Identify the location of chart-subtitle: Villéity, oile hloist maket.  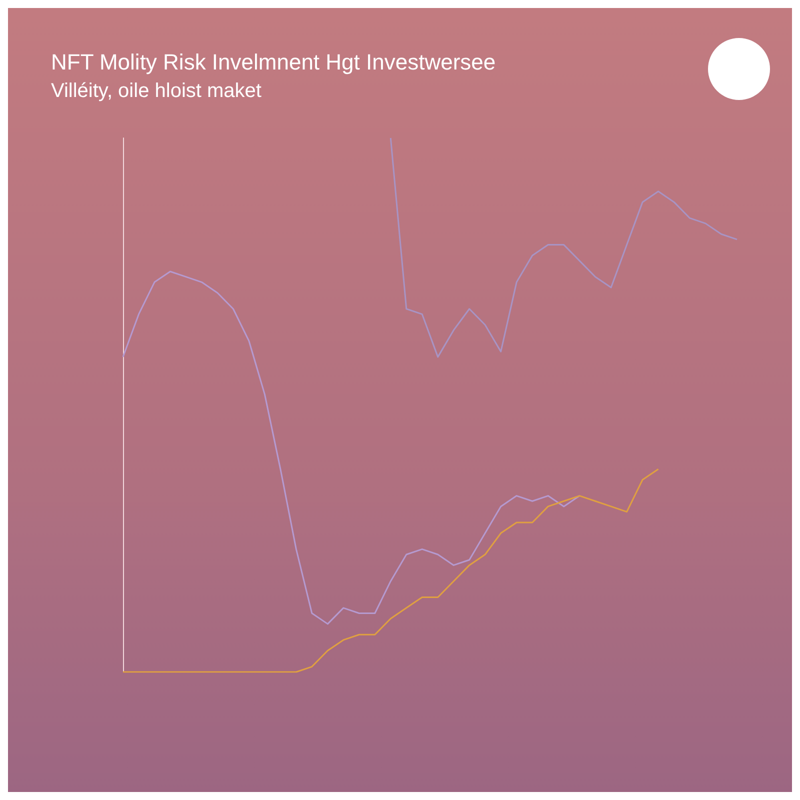
(156, 91).